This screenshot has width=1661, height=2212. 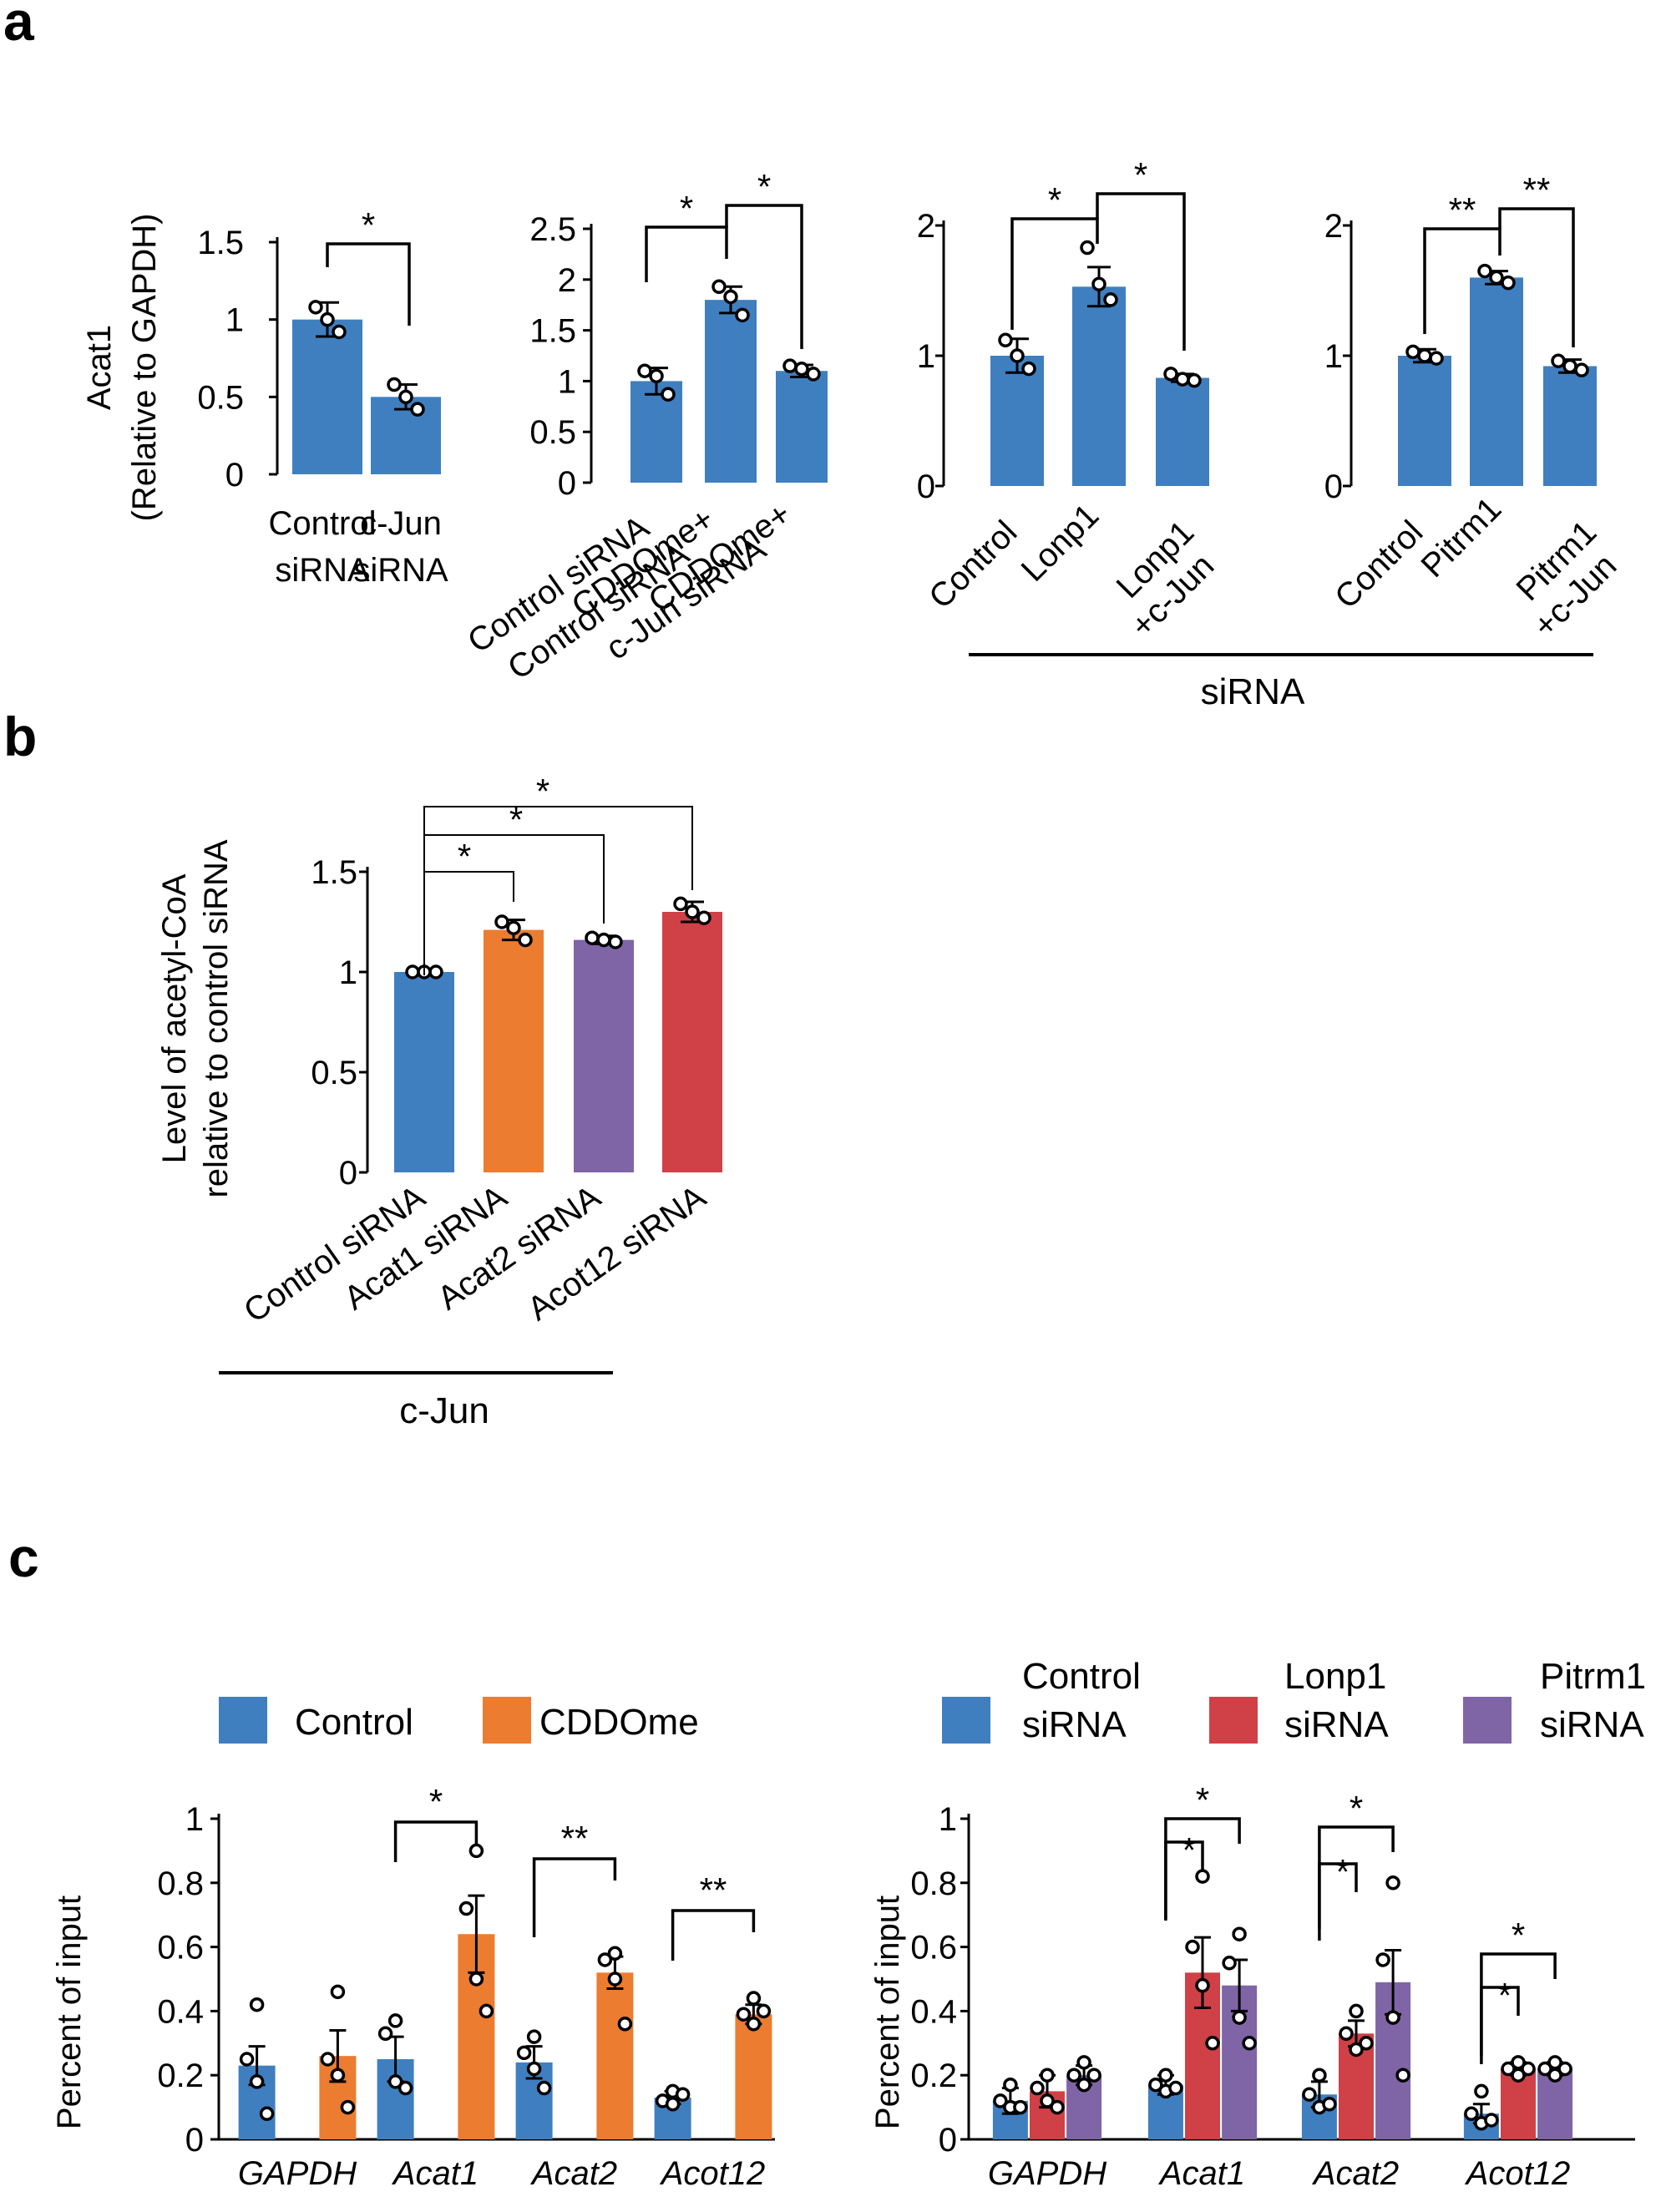 I want to click on chart-a4-category-label: Pitrm1, so click(x=1462, y=537).